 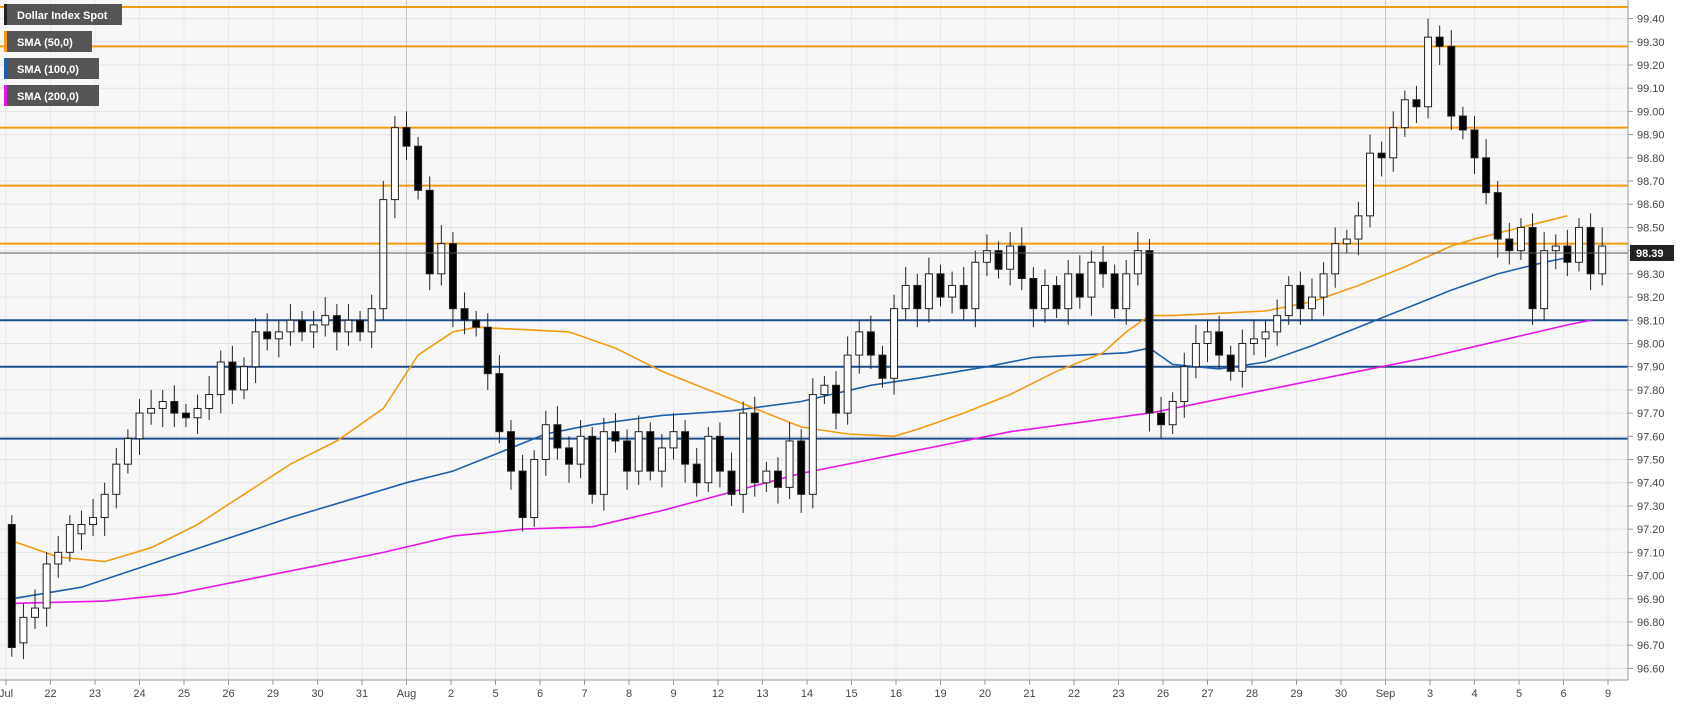 What do you see at coordinates (1651, 205) in the screenshot?
I see `y-tick-label: 98.60` at bounding box center [1651, 205].